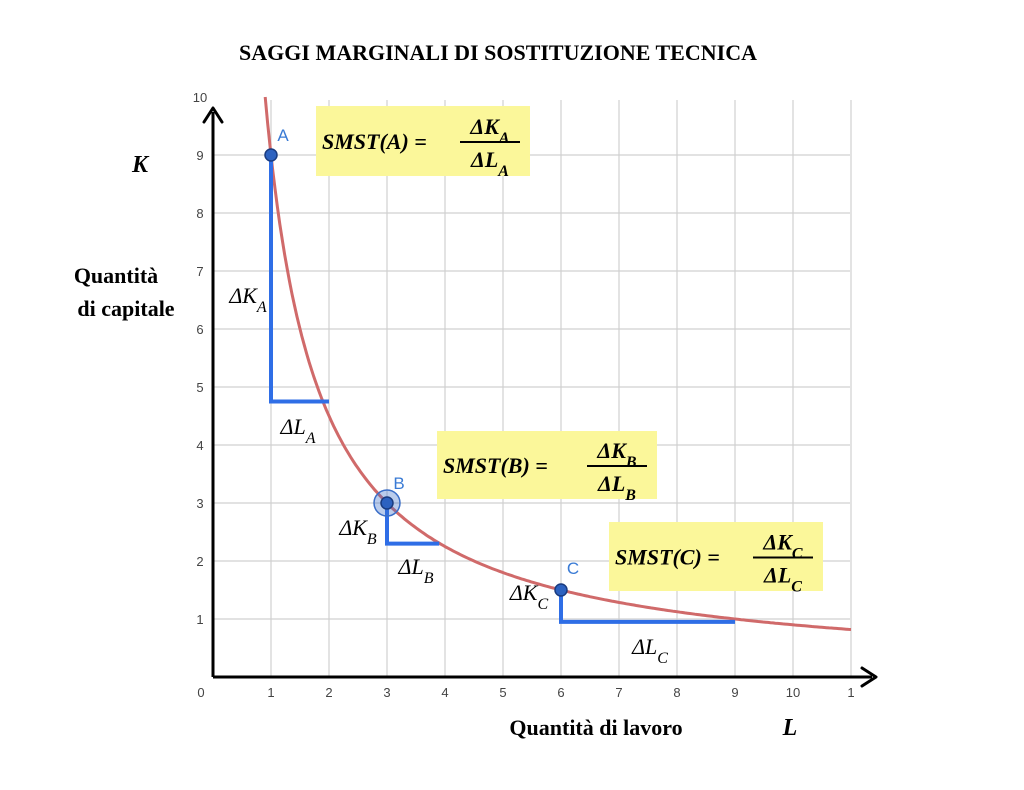  Describe the element at coordinates (199, 213) in the screenshot. I see `y-tick-label: 8` at that location.